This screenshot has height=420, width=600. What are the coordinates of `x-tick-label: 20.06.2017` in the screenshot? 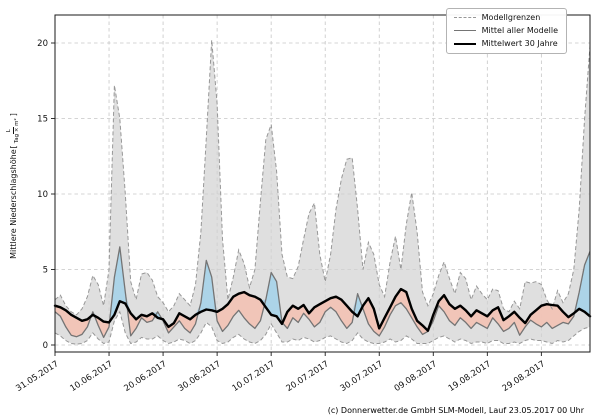 It's located at (145, 376).